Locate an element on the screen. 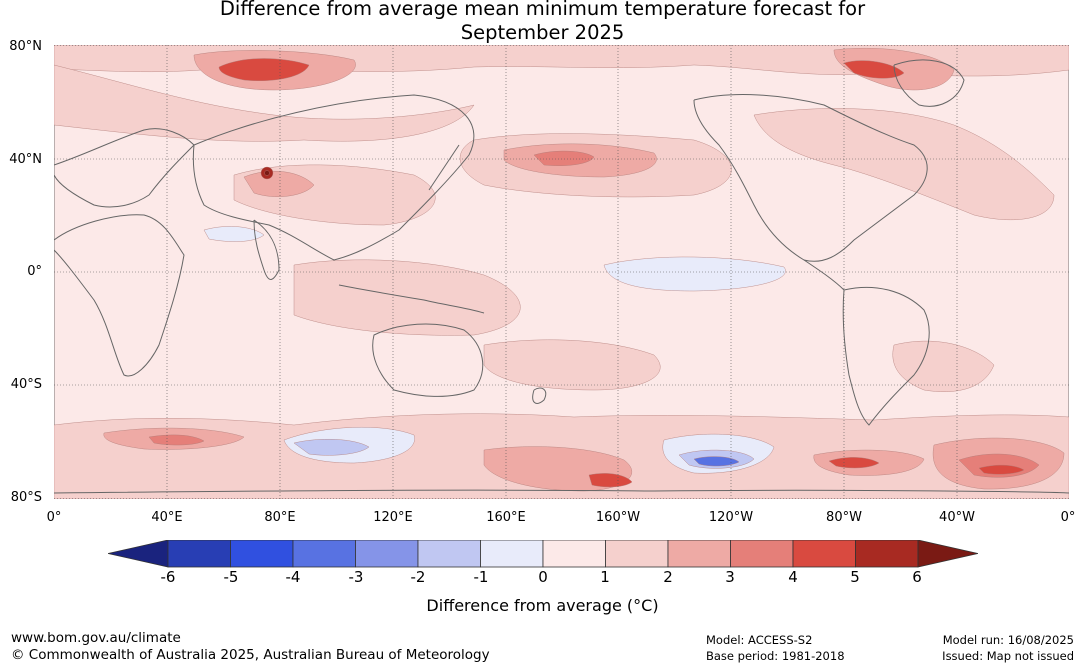  lon-label-0-right: 0° is located at coordinates (1068, 517).